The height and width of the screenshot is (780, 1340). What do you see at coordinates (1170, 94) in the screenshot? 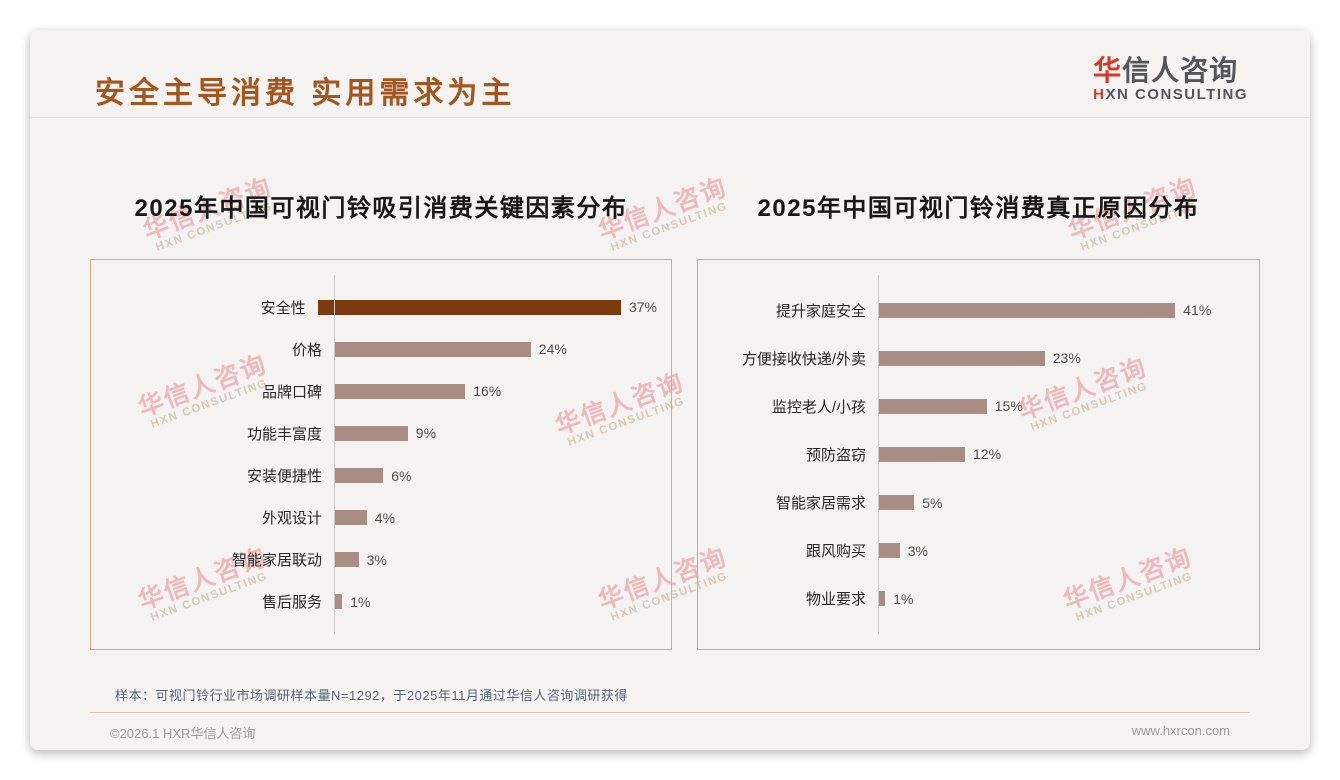
I see `brand-logo-en: HXN CONSULTING` at bounding box center [1170, 94].